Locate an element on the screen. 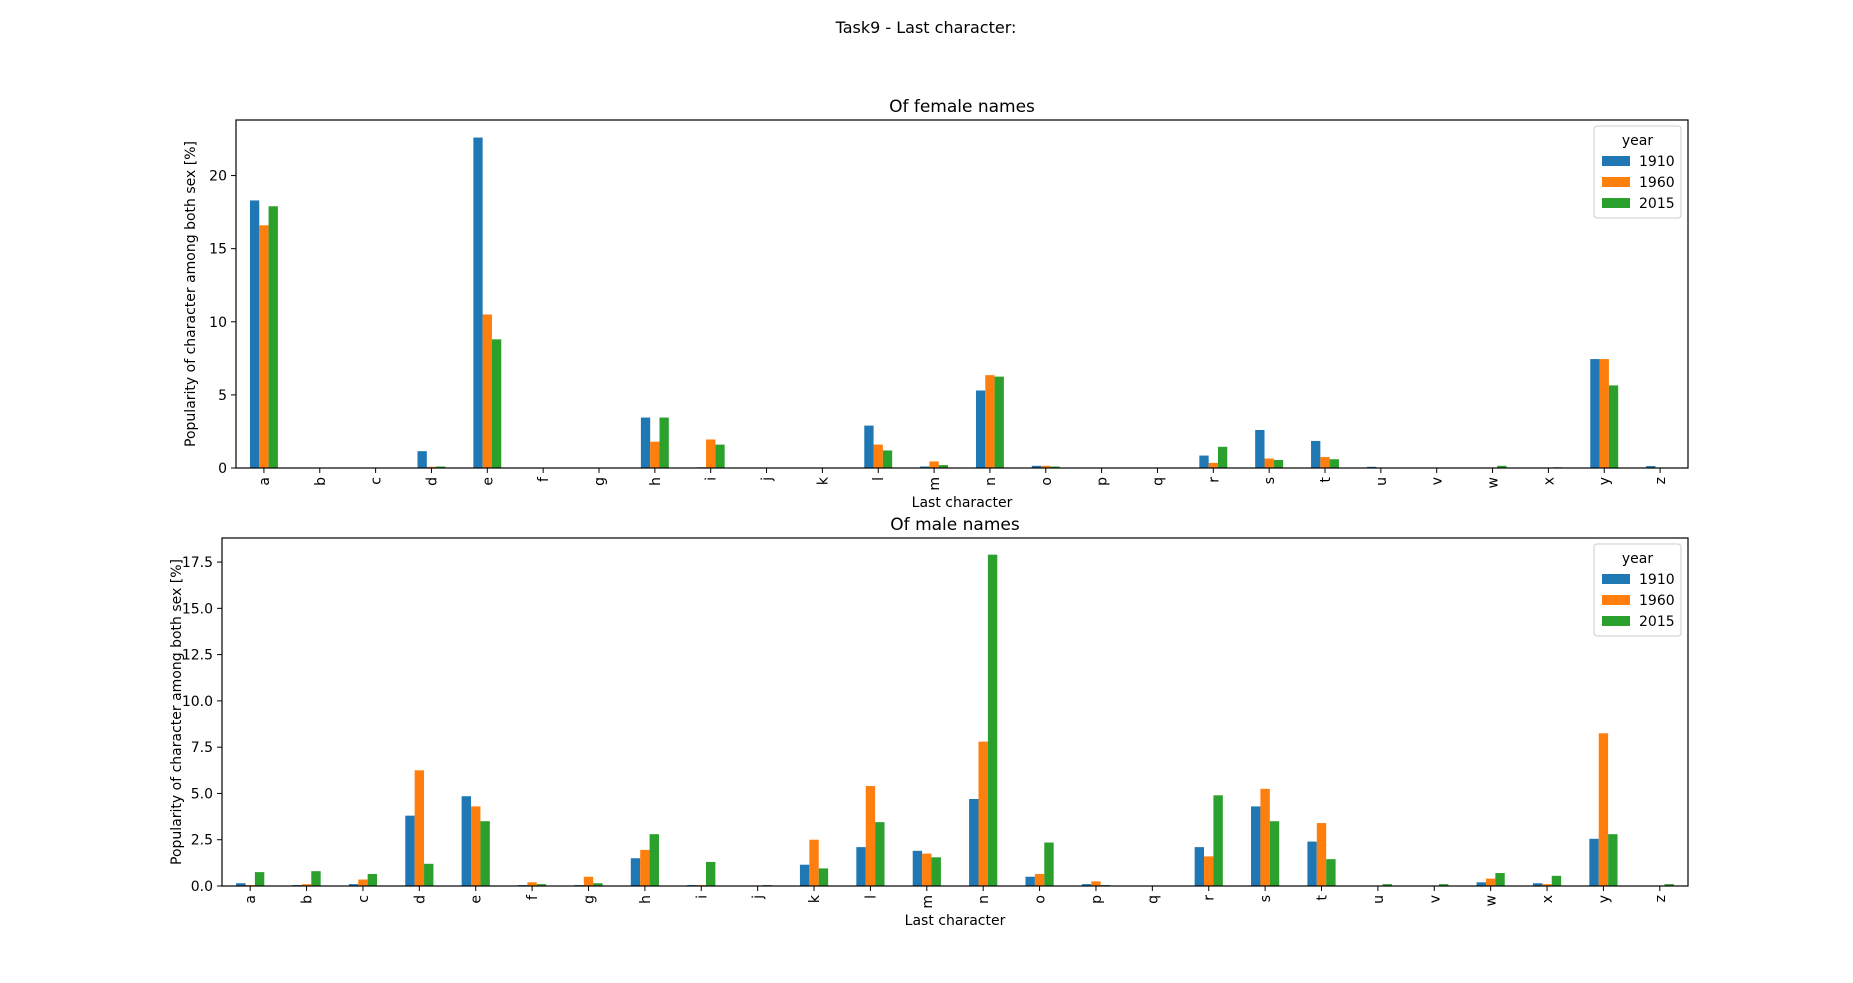 This screenshot has width=1853, height=983. male-bar-2015-z is located at coordinates (1669, 885).